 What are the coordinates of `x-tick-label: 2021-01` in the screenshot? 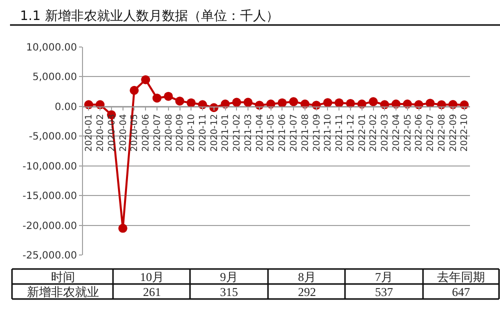 It's located at (226, 133).